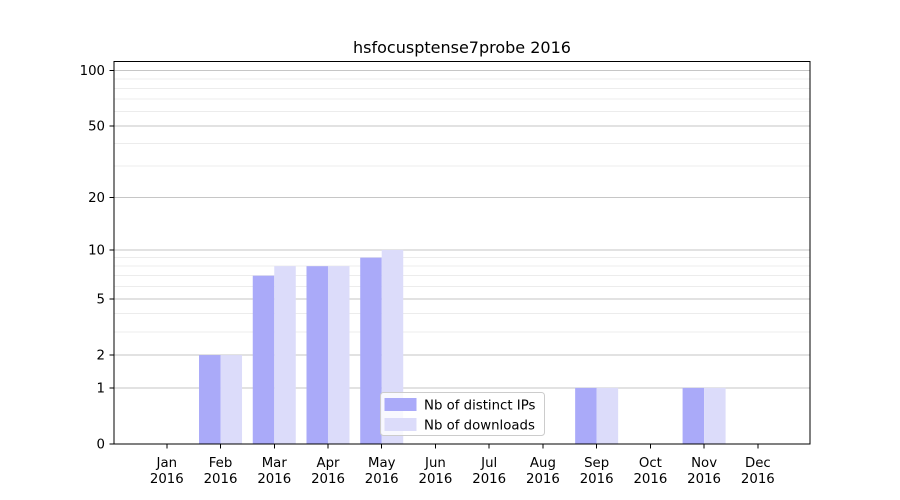 This screenshot has height=500, width=900. Describe the element at coordinates (210, 399) in the screenshot. I see `bar-feb-distinct-ips` at that location.